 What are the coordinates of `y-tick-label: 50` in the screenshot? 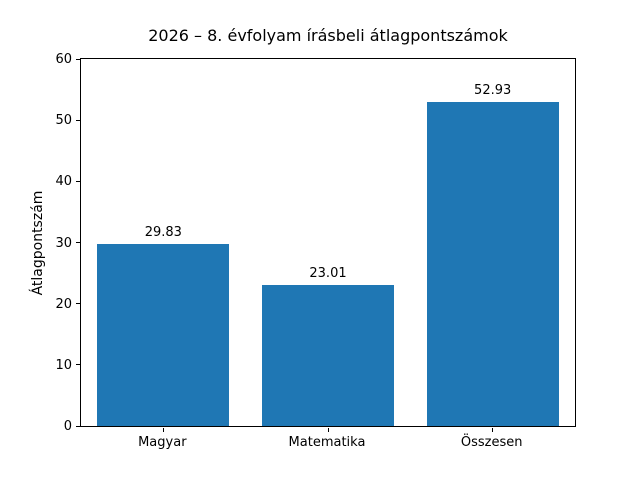 It's located at (63, 121).